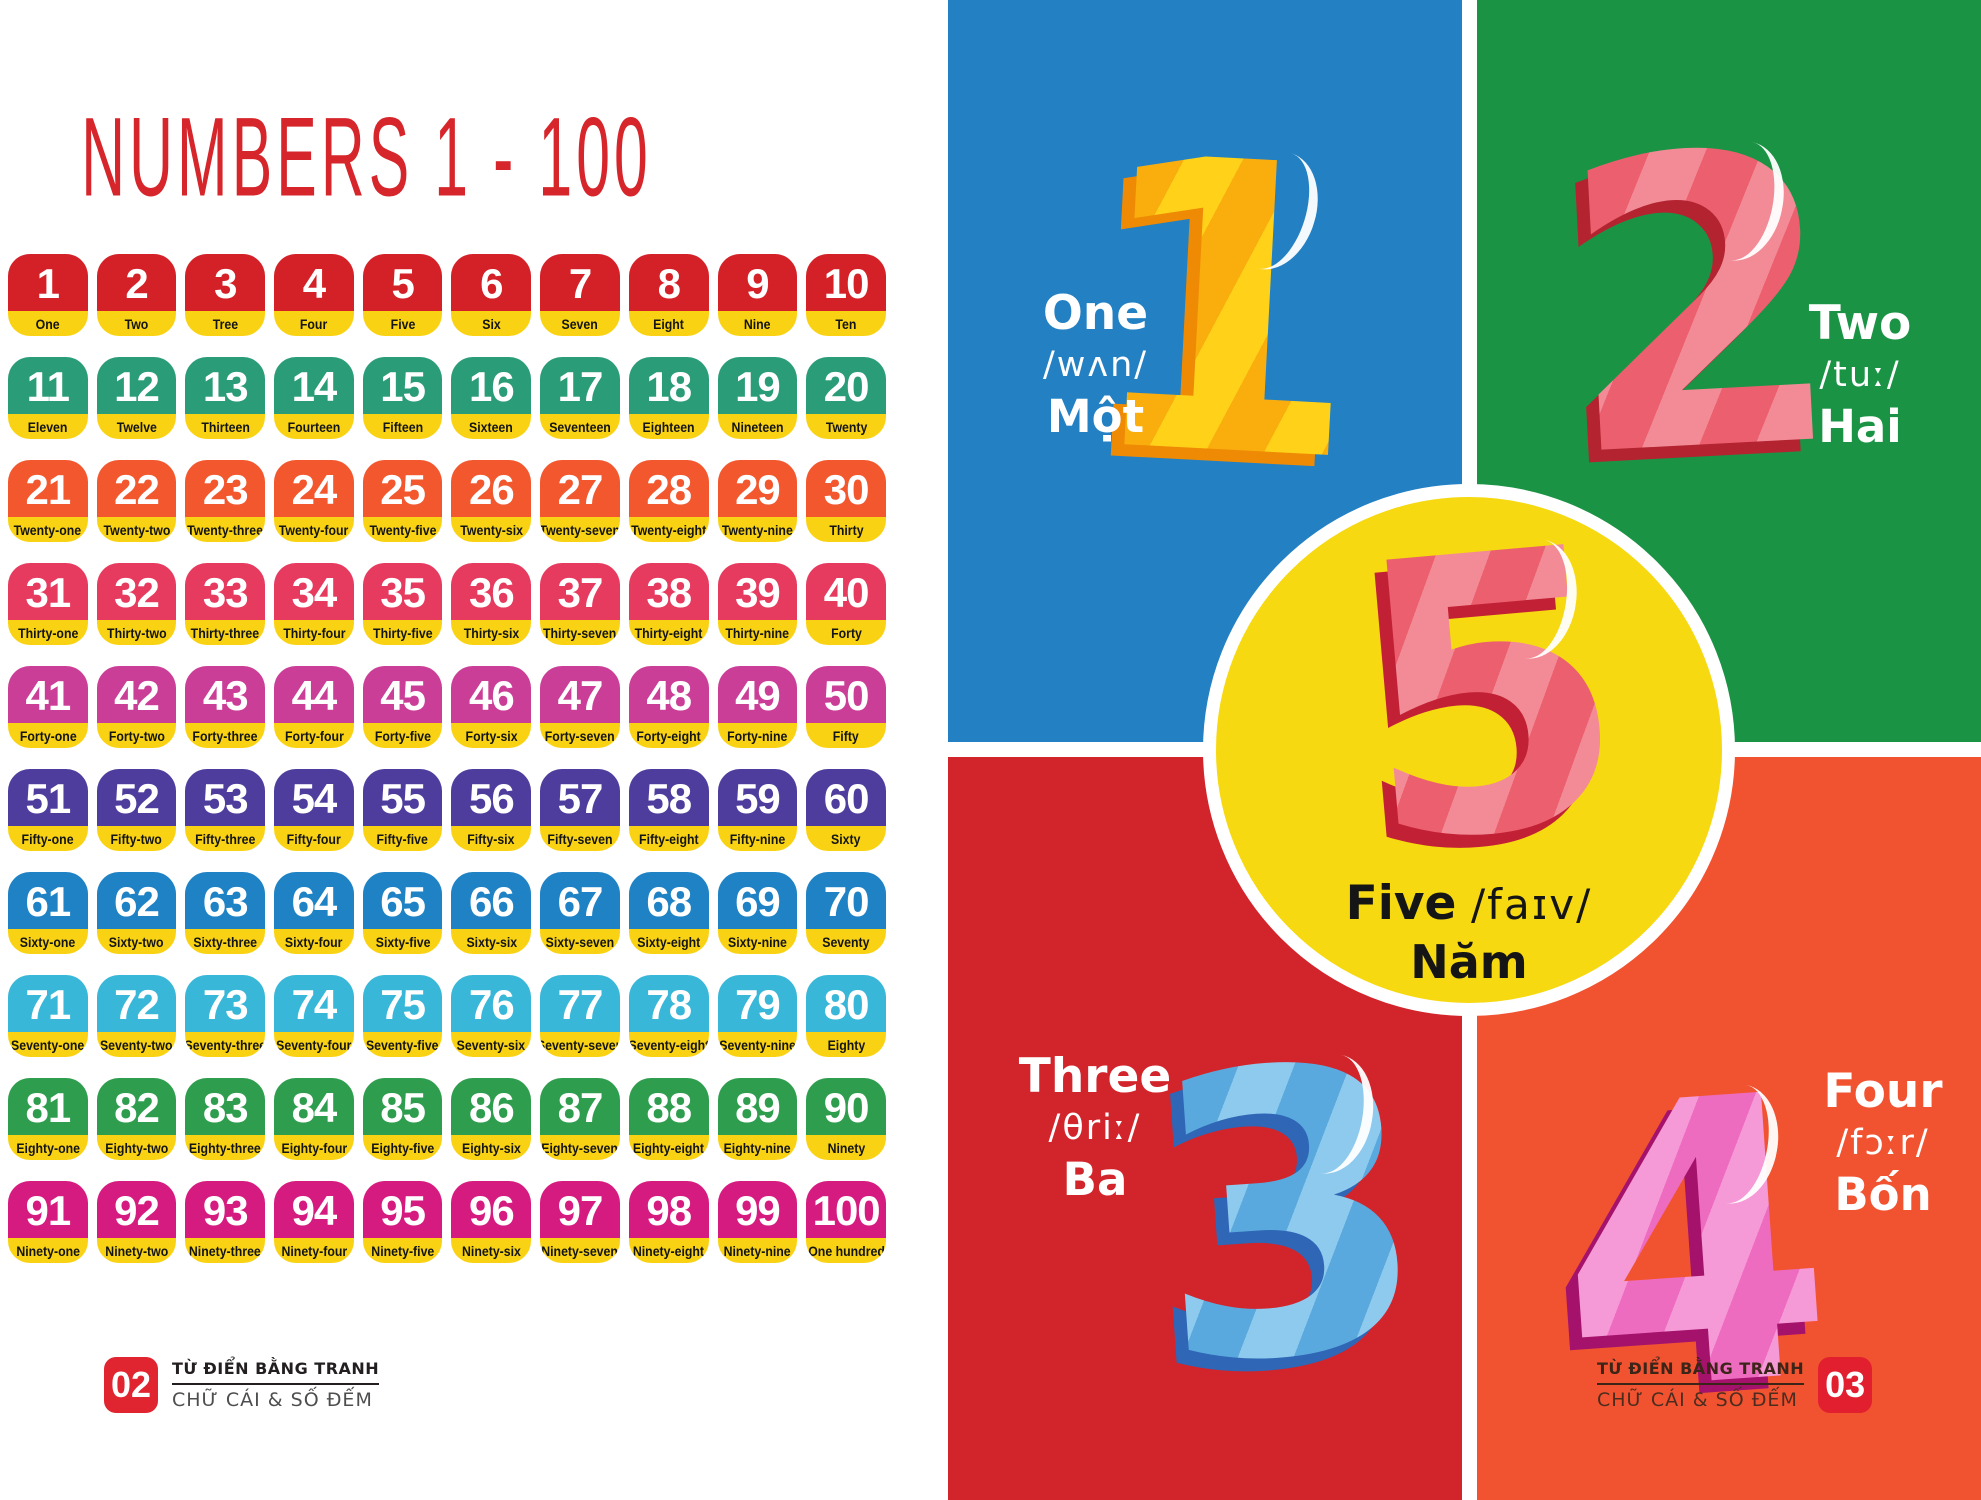  Describe the element at coordinates (757, 385) in the screenshot. I see `tile-number-area: 19` at that location.